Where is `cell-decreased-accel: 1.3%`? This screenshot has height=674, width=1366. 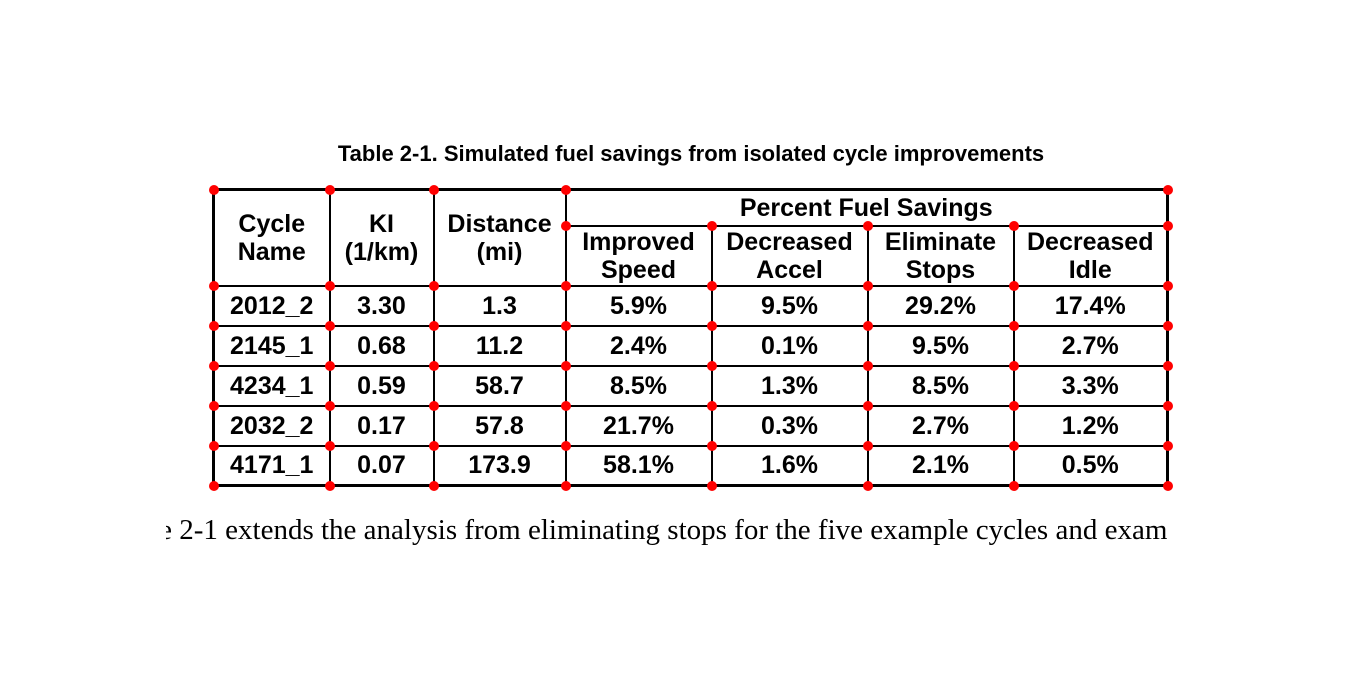
cell-decreased-accel: 1.3% is located at coordinates (789, 385).